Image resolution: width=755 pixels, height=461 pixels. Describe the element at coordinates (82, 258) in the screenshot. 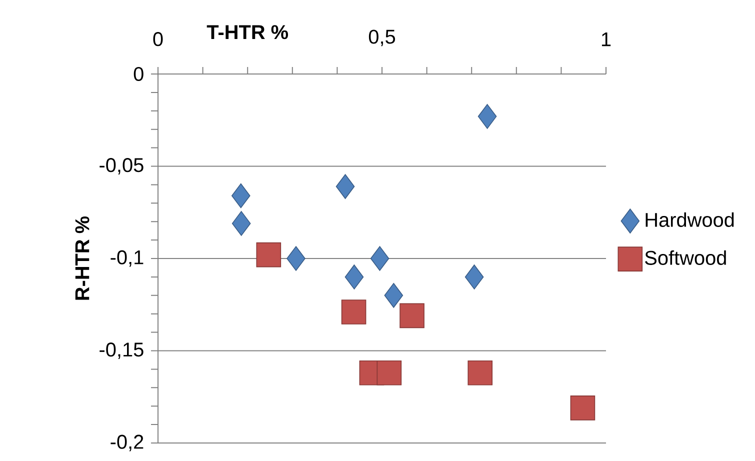

I see `y-axis-title: R-HTR %` at that location.